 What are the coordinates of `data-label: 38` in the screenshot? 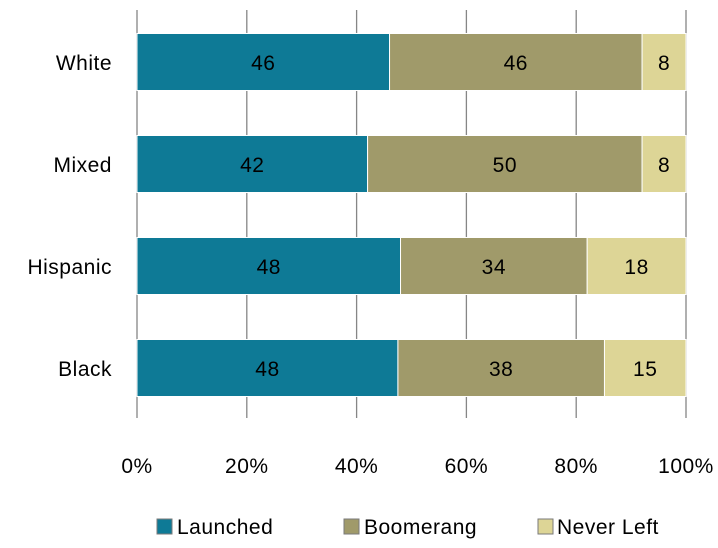 It's located at (501, 369).